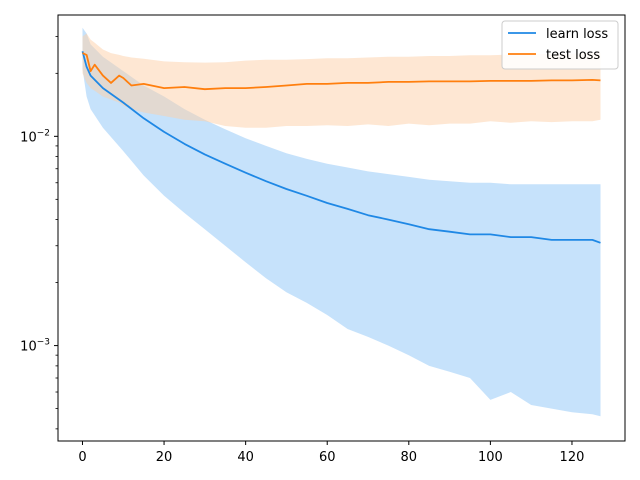  I want to click on test-loss-legend-label: test loss, so click(573, 55).